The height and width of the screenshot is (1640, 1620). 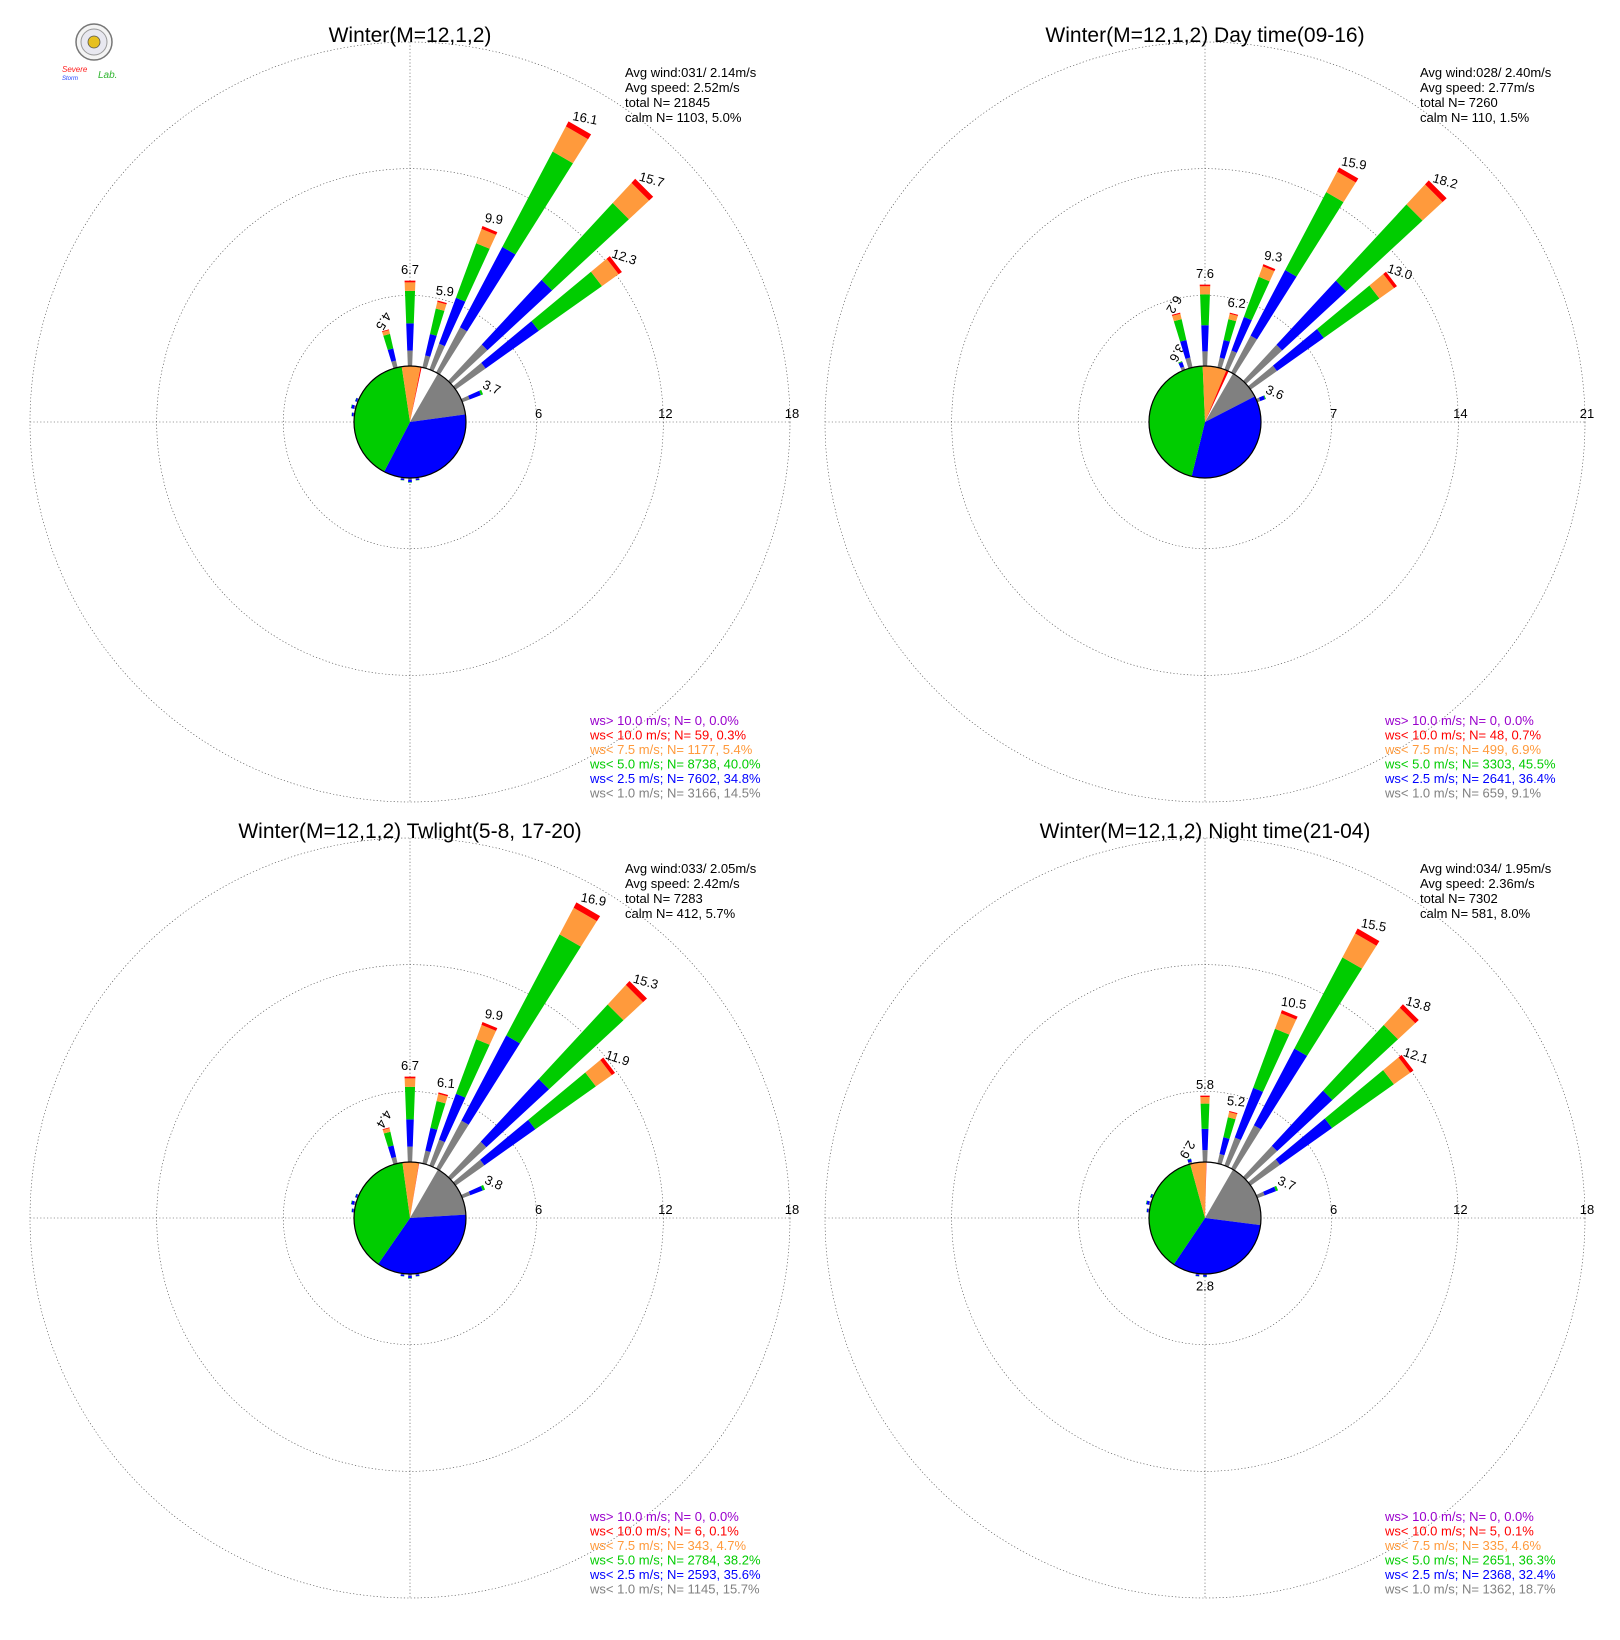 What do you see at coordinates (1204, 35) in the screenshot?
I see `chart-title: Winter(M=12,1,2) Day time(09-16)` at bounding box center [1204, 35].